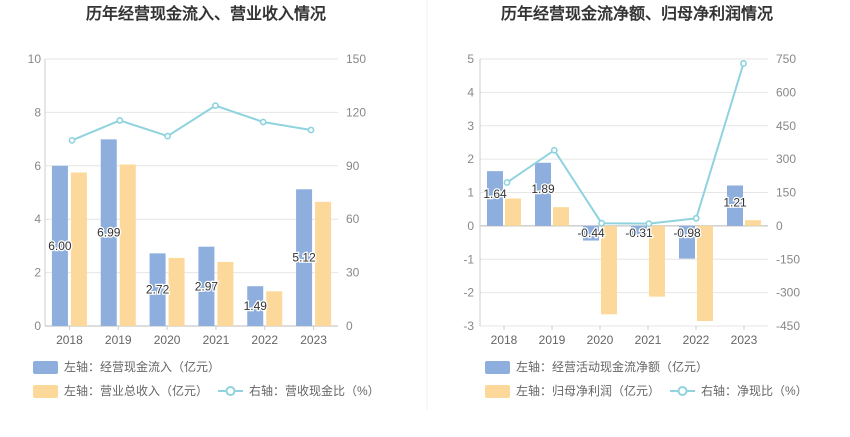 This screenshot has width=850, height=437. What do you see at coordinates (353, 166) in the screenshot?
I see `right-axis-tick: 90` at bounding box center [353, 166].